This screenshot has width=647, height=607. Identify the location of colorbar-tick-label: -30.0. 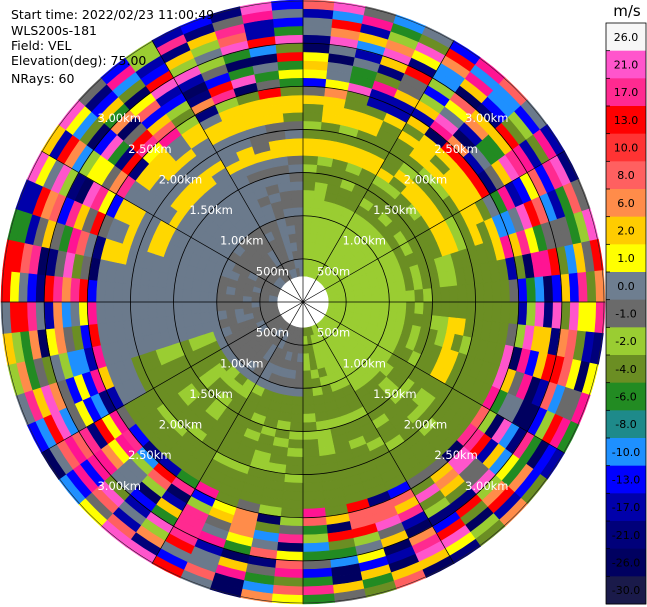
(626, 590).